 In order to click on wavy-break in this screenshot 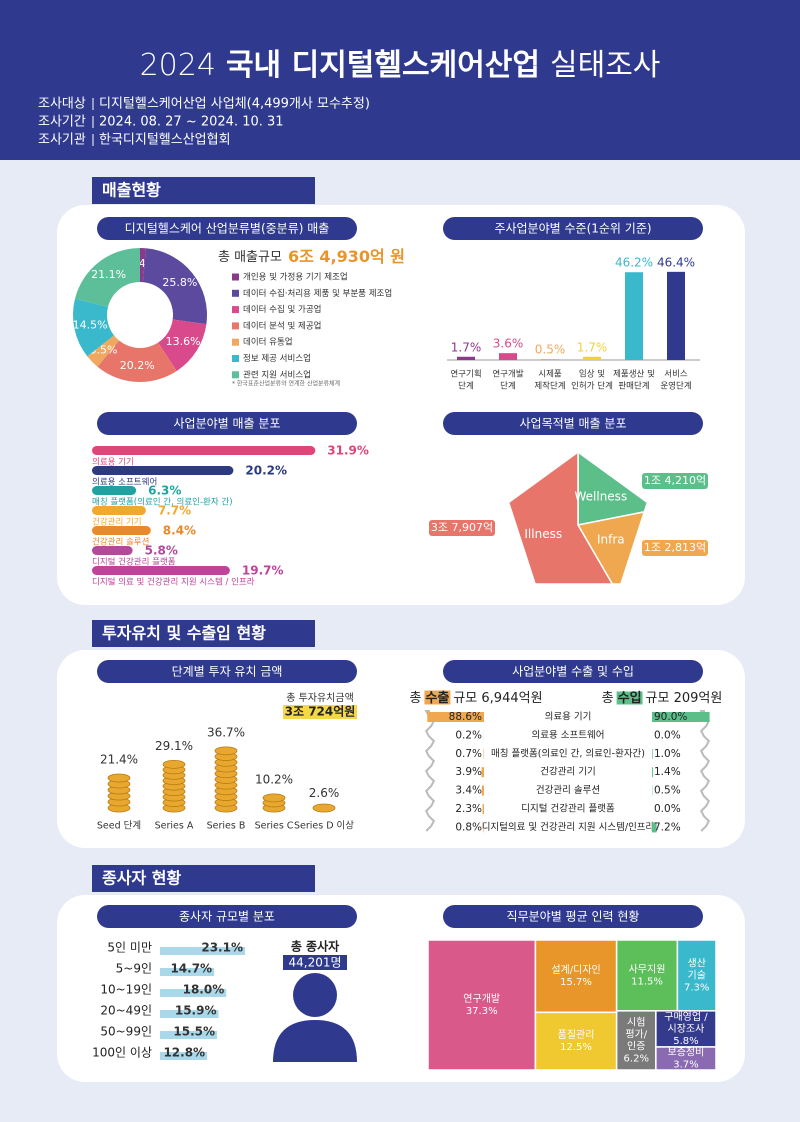, I will do `click(430, 771)`.